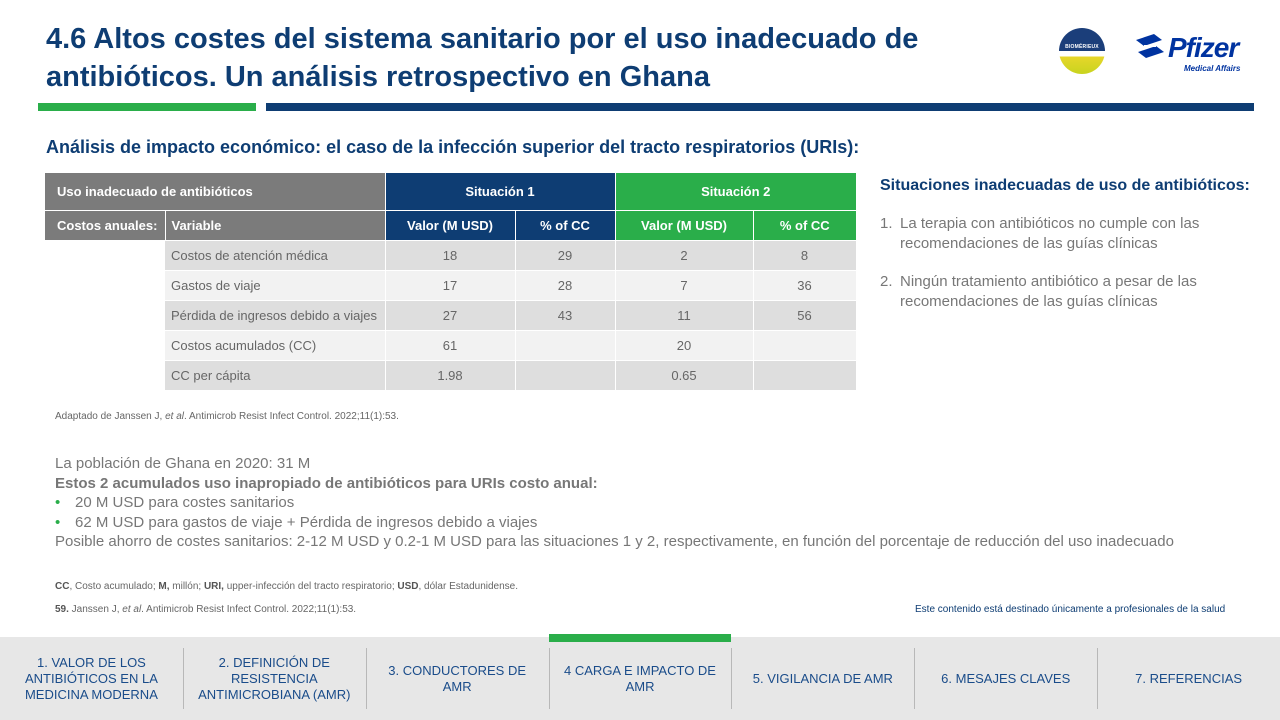 This screenshot has width=1280, height=720. I want to click on pfizer-logo: Pfizer Medical Affairs, so click(1187, 52).